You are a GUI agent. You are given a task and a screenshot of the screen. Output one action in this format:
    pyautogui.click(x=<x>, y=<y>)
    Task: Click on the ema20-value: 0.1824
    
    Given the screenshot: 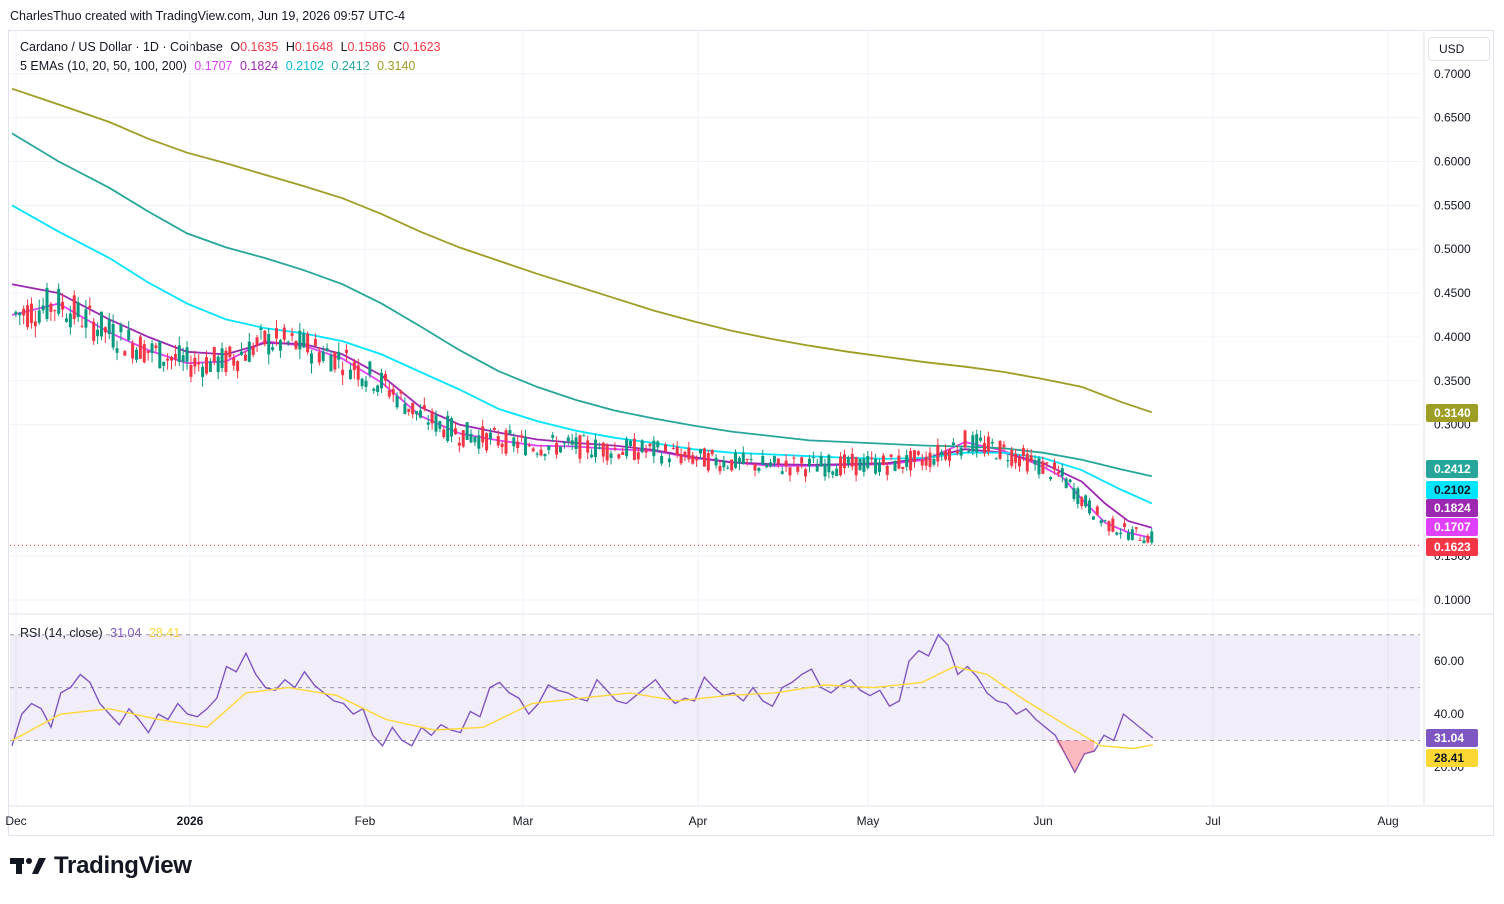 What is the action you would take?
    pyautogui.click(x=259, y=66)
    